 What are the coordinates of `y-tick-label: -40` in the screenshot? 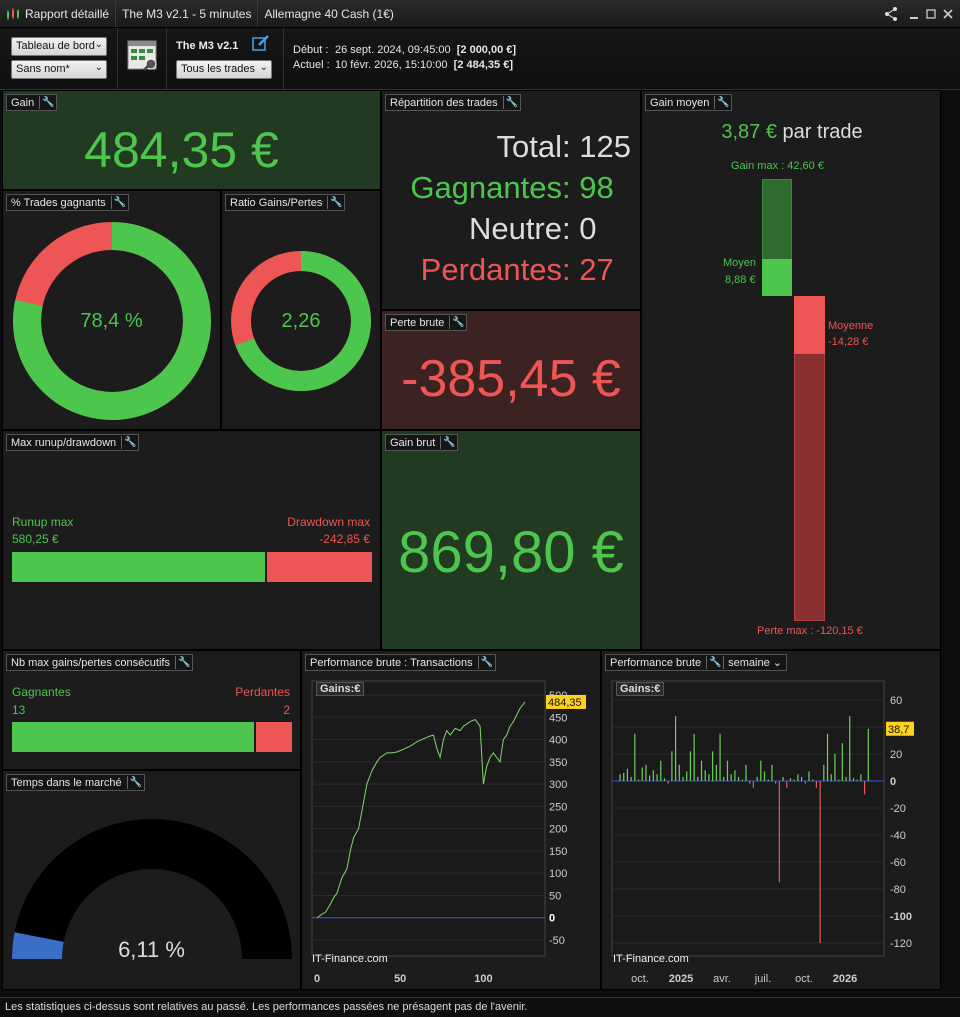 It's located at (898, 836).